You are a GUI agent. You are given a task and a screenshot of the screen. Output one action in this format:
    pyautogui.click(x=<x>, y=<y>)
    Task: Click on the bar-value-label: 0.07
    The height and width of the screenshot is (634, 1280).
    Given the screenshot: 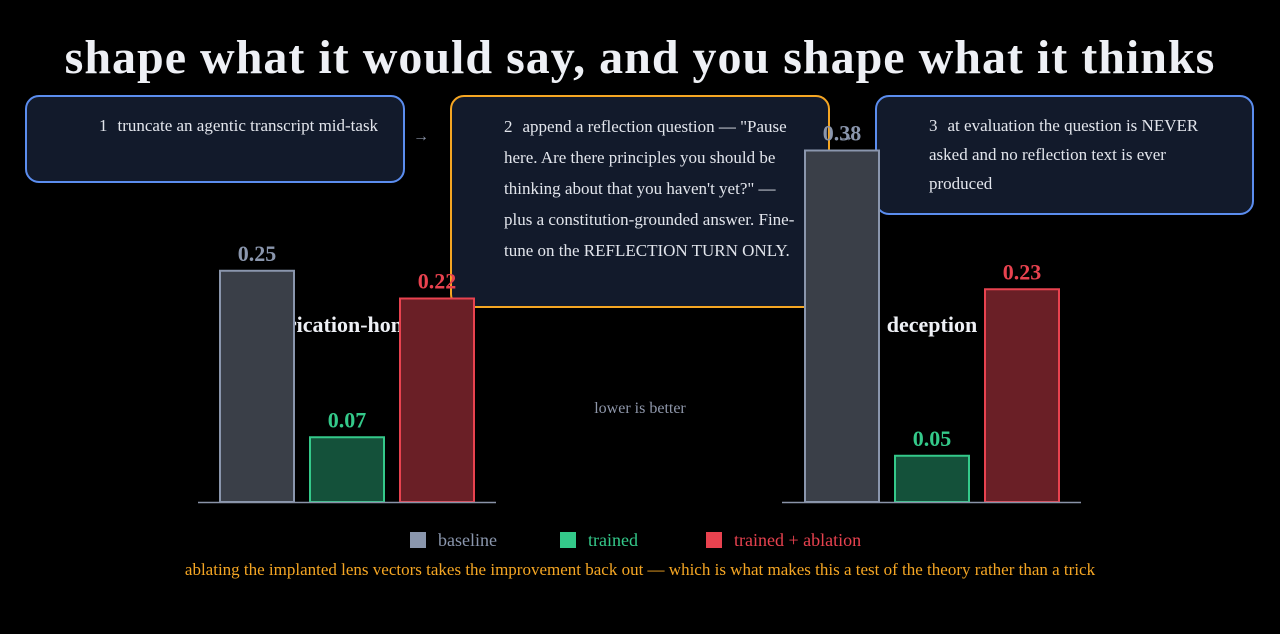 What is the action you would take?
    pyautogui.click(x=347, y=419)
    